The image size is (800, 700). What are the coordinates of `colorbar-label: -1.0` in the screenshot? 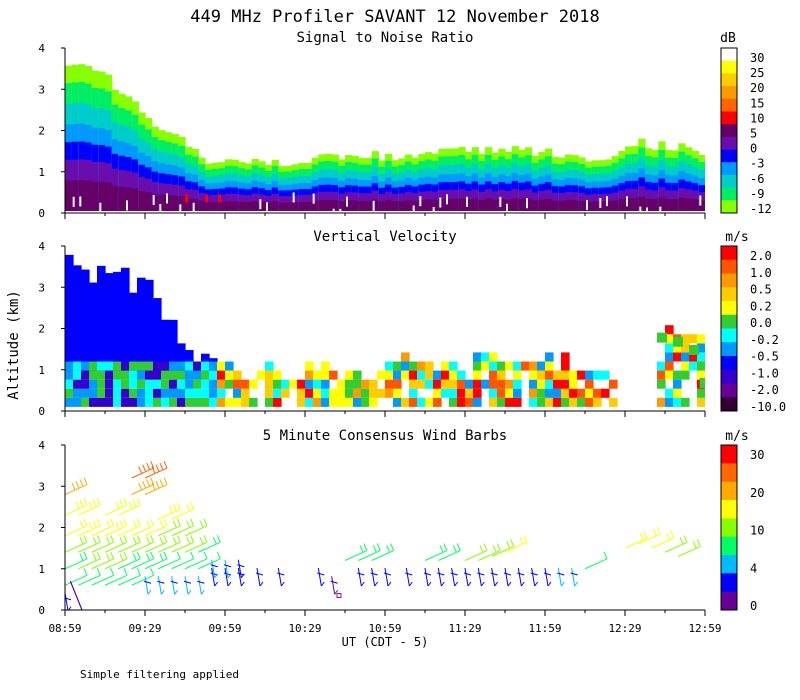 It's located at (764, 373).